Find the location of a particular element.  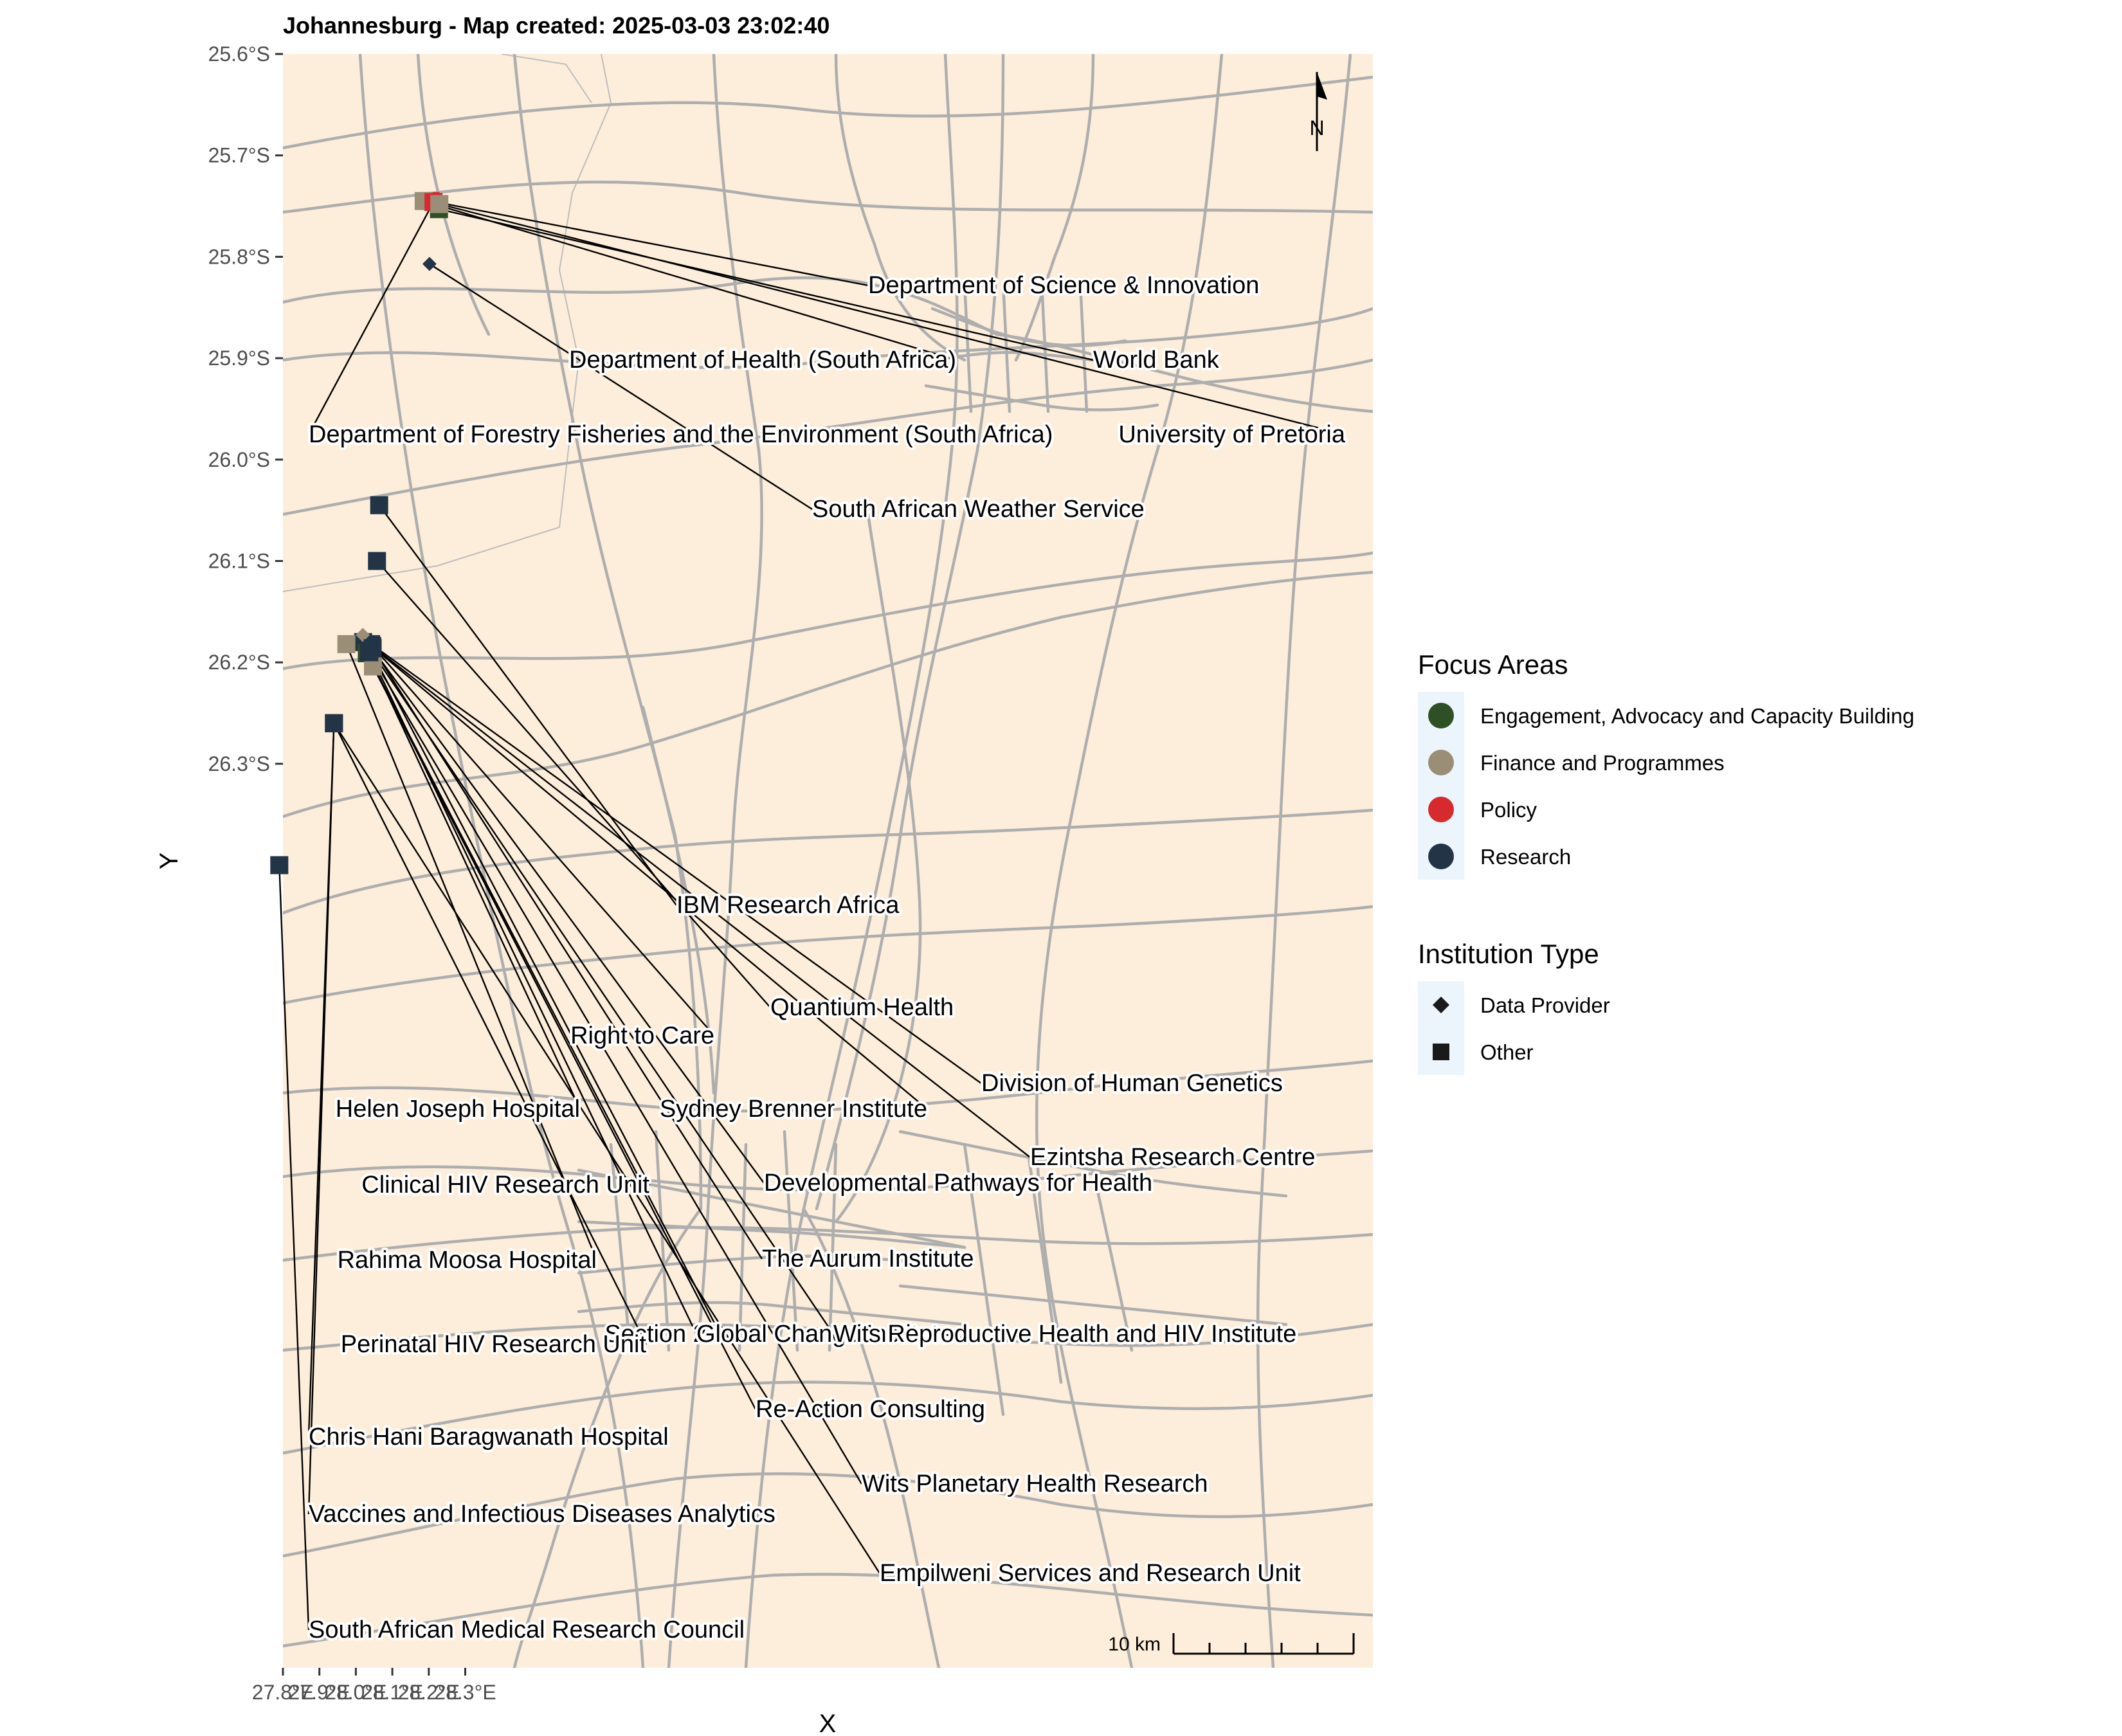

institution-label: Department of Health (South Africa) is located at coordinates (762, 360).